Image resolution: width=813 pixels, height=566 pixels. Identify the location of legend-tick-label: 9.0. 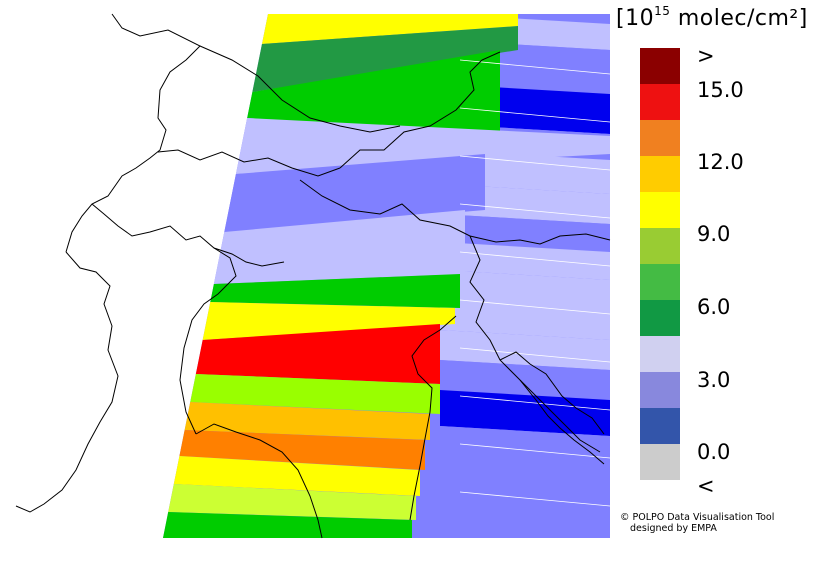
(714, 234).